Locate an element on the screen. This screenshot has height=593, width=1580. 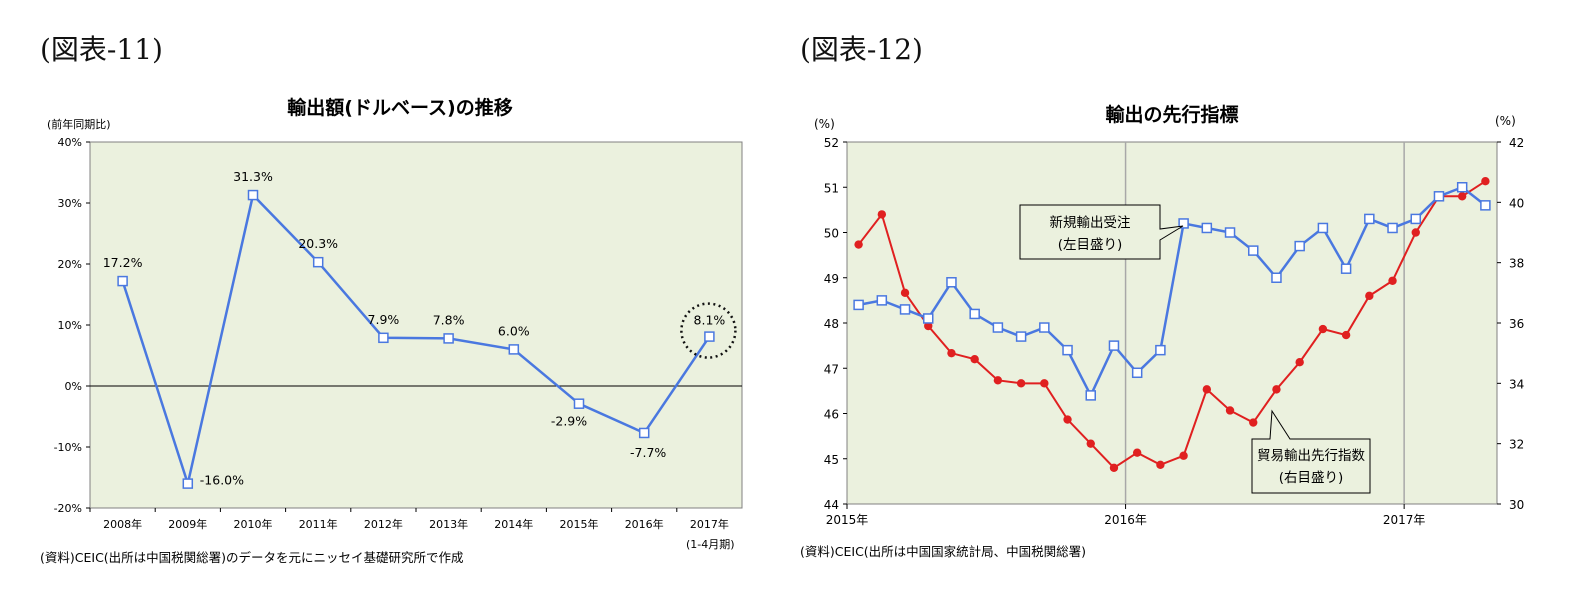
chart1-data-label: 20.3% is located at coordinates (318, 243).